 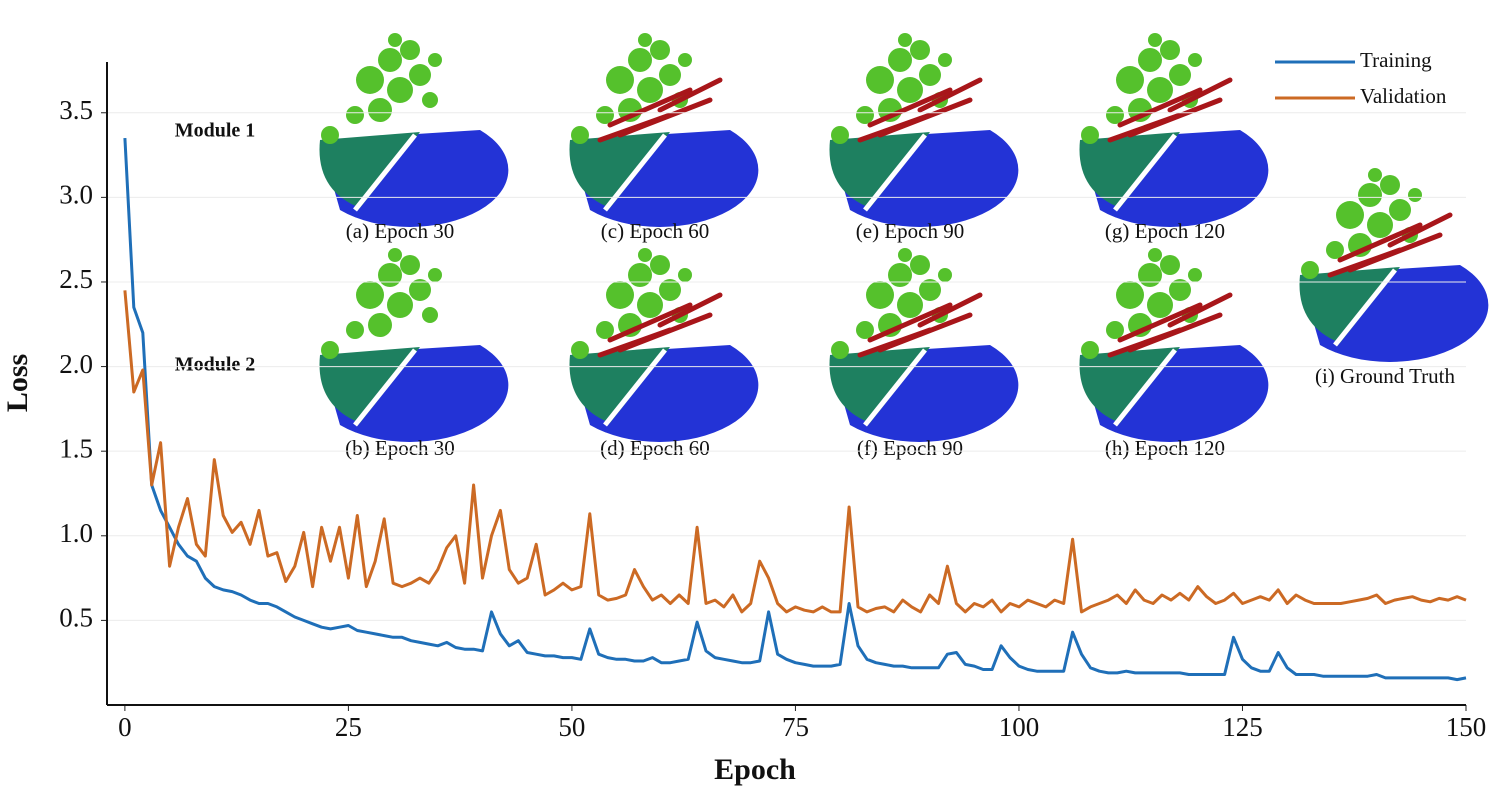 I want to click on y-tick-label: 1.5, so click(x=76, y=448).